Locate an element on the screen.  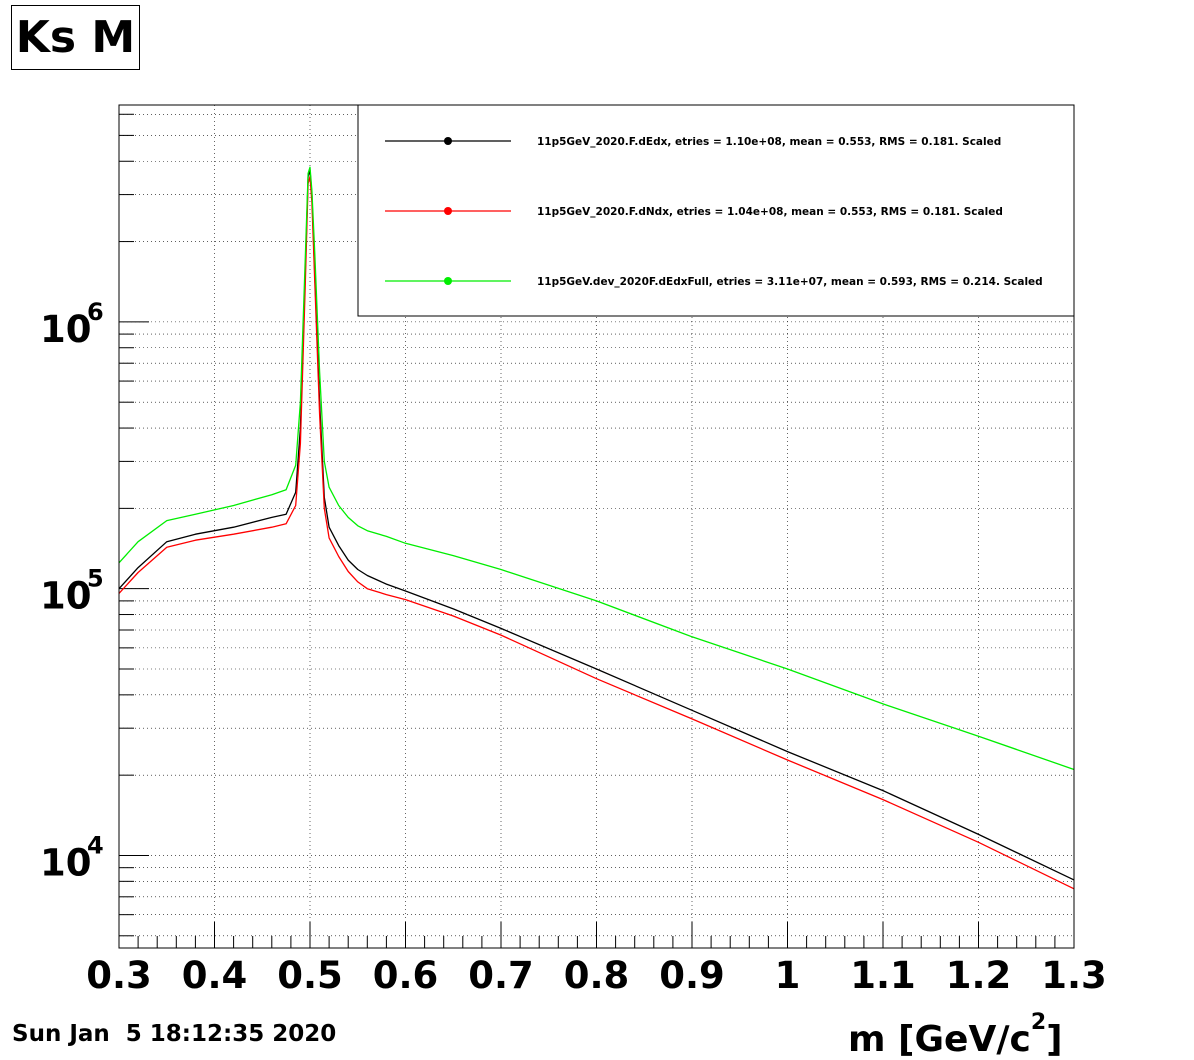
y-tick-label: 10⁴ is located at coordinates (72, 857).